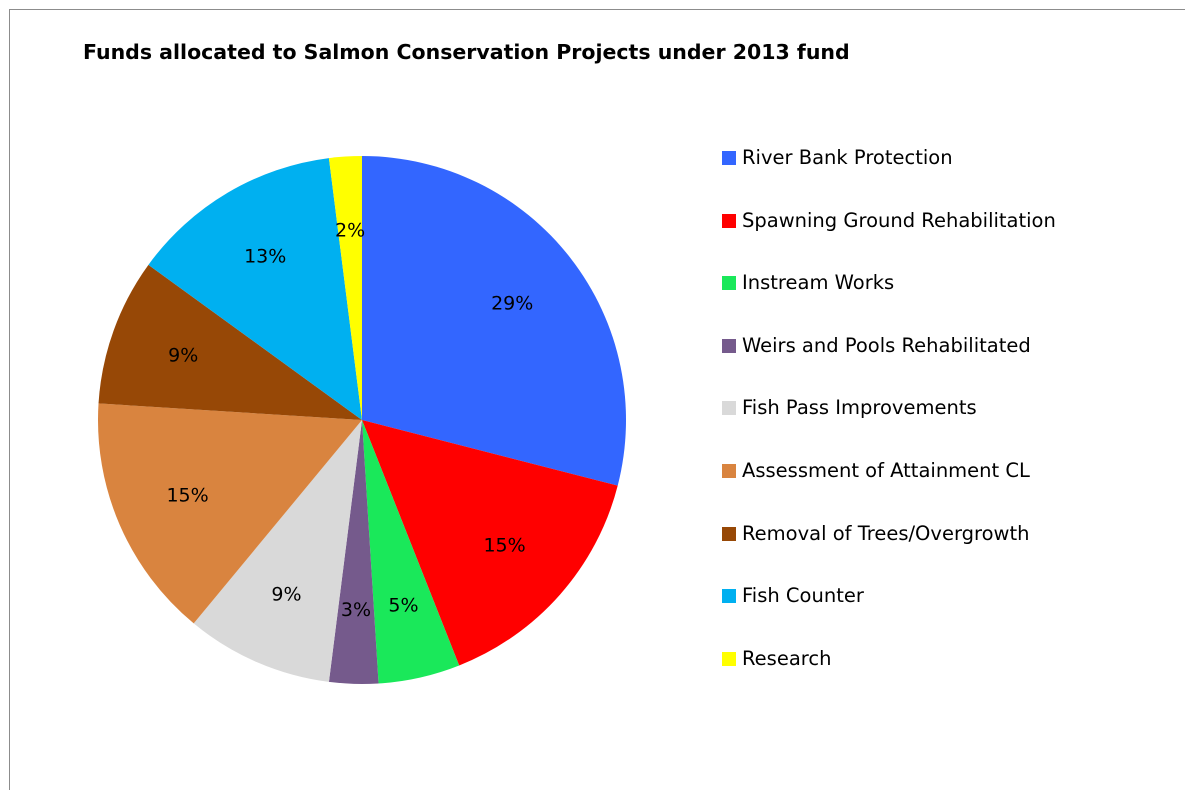 The width and height of the screenshot is (1187, 792). What do you see at coordinates (886, 470) in the screenshot?
I see `legend-label: Assessment of Attainment CL` at bounding box center [886, 470].